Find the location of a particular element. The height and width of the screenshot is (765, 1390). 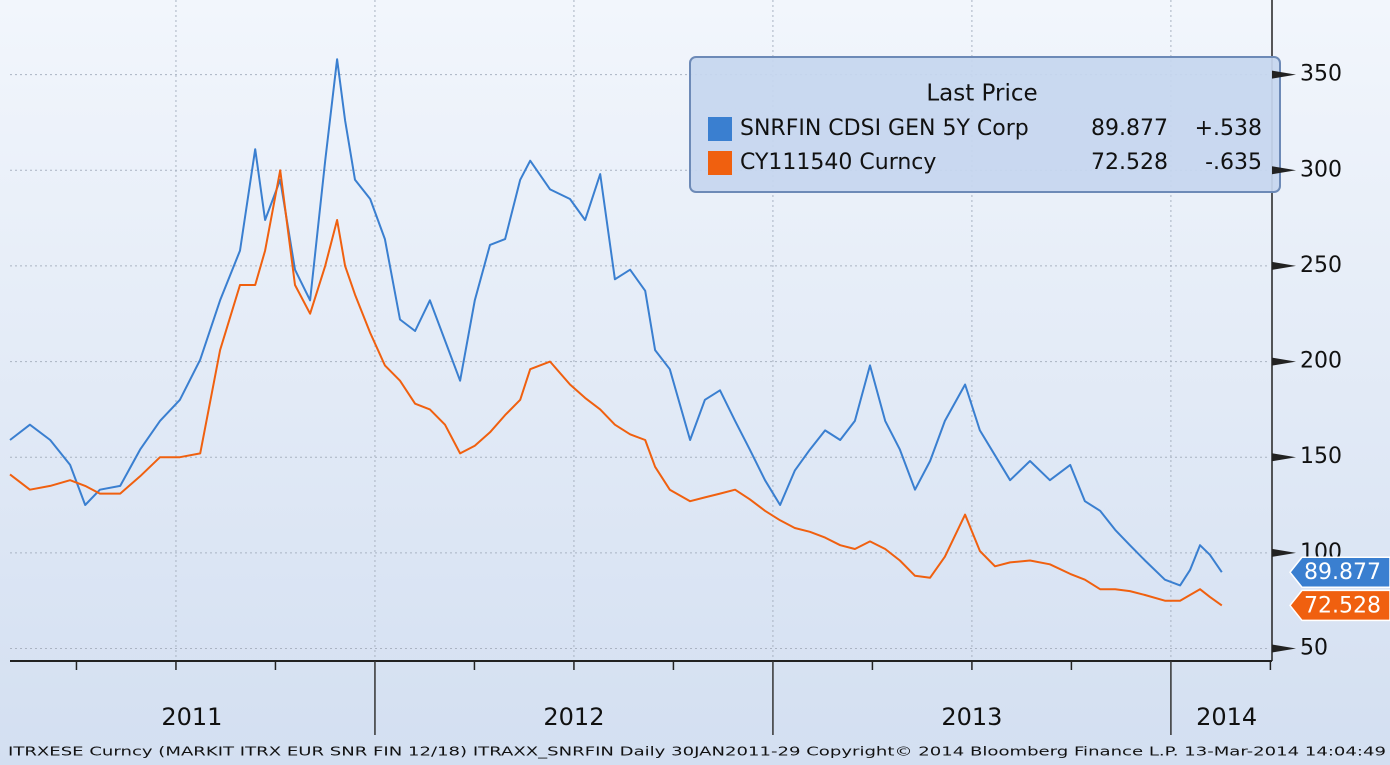

value-tag-label: 72.528 is located at coordinates (1342, 605).